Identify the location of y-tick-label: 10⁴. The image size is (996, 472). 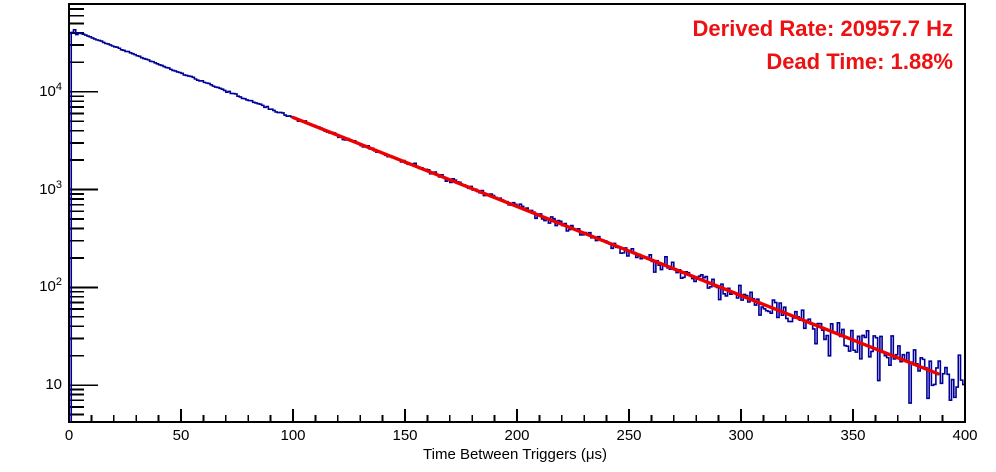
(50, 90).